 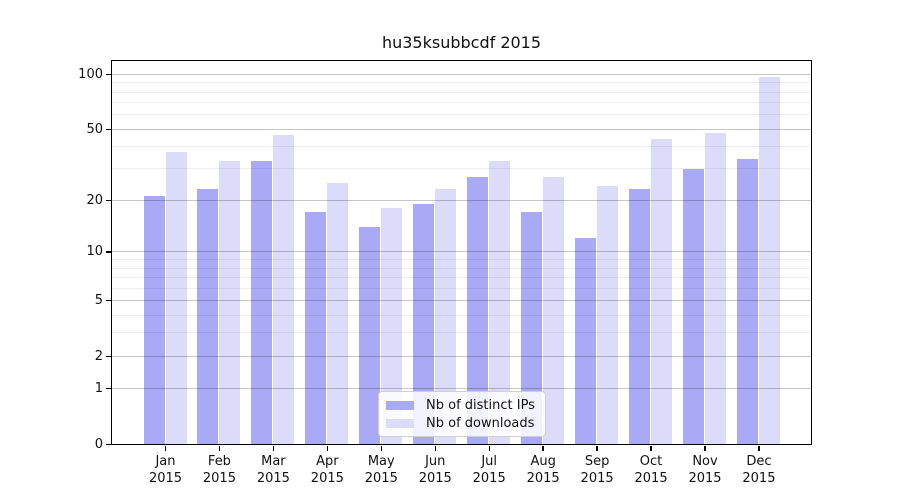 I want to click on x-tick-label: Apr 2015, so click(x=327, y=470).